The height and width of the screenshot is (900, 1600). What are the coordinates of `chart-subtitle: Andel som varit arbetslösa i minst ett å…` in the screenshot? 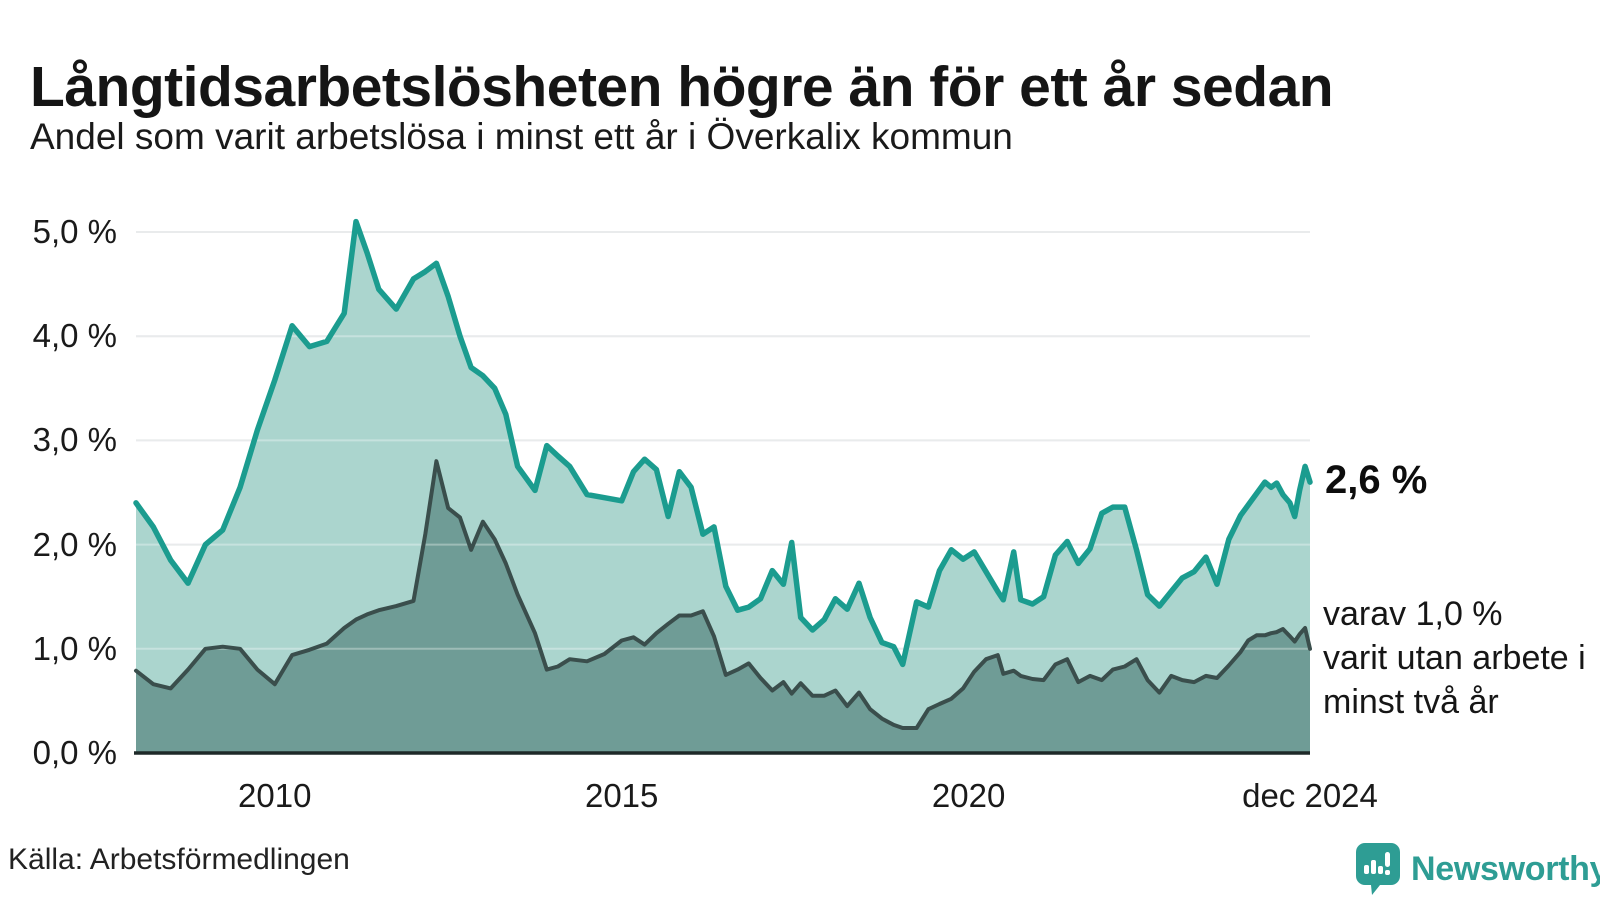 It's located at (521, 136).